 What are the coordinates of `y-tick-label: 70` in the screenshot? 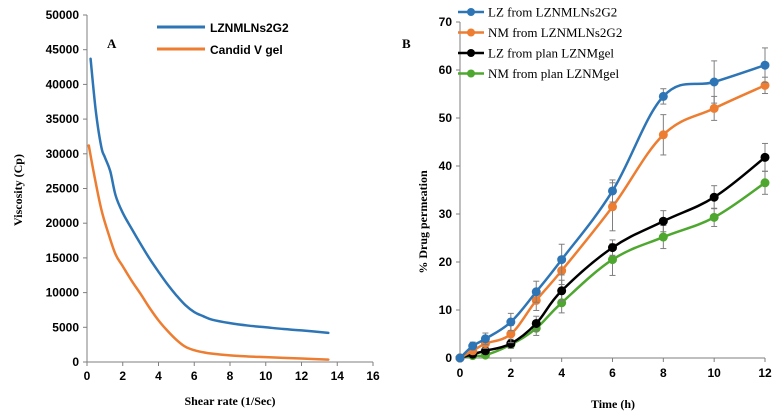 It's located at (446, 22).